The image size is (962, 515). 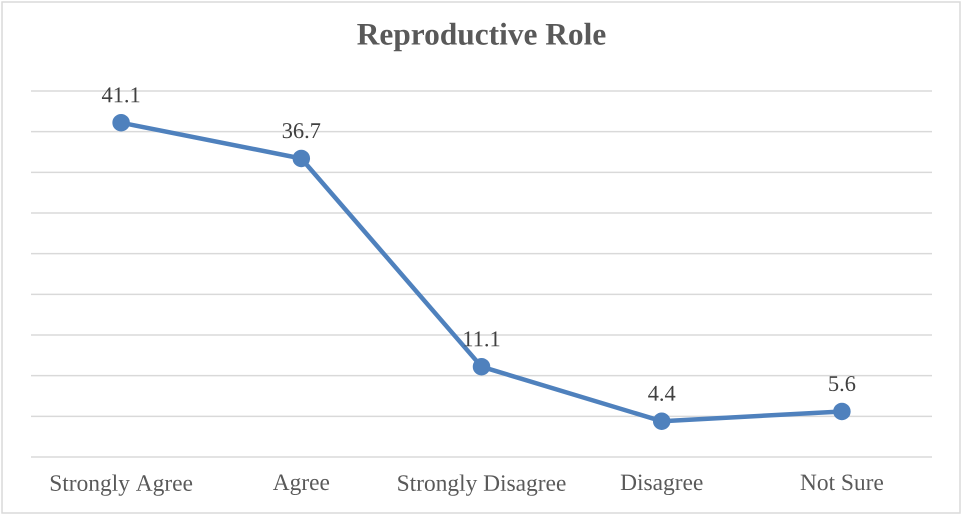 I want to click on x-tick-label: Agree, so click(x=301, y=485).